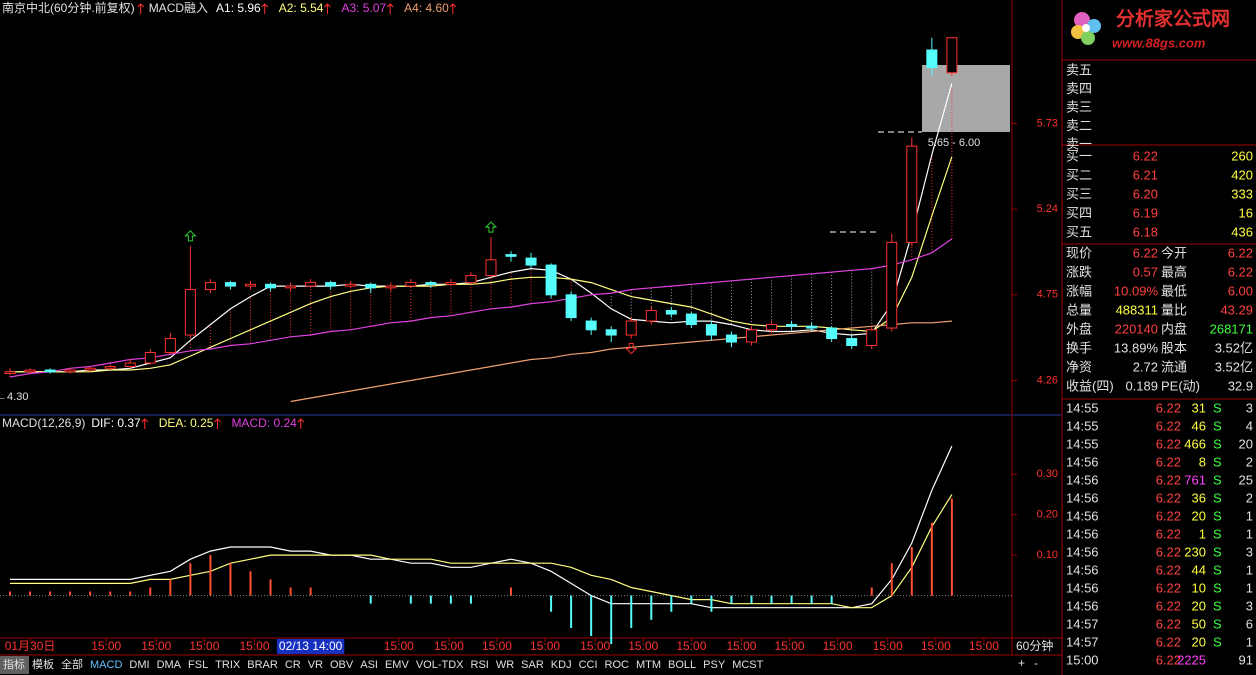 Image resolution: width=1256 pixels, height=675 pixels. Describe the element at coordinates (1079, 328) in the screenshot. I see `quote-label: 外盘` at that location.